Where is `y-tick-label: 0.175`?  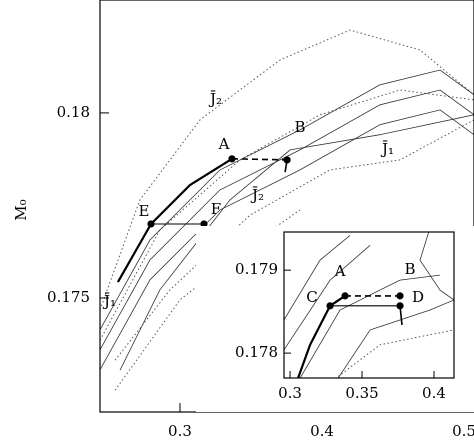
y-tick-label: 0.175 is located at coordinates (68, 297).